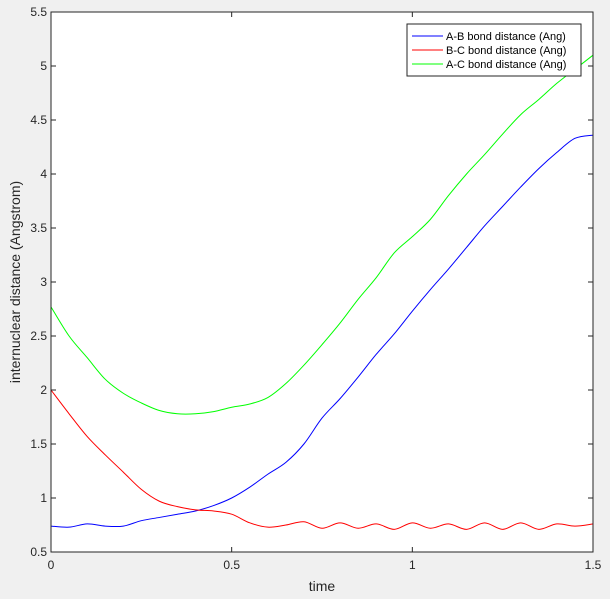 This screenshot has width=610, height=599. What do you see at coordinates (506, 37) in the screenshot?
I see `legend-label-1: A-B bond distance (Ang)` at bounding box center [506, 37].